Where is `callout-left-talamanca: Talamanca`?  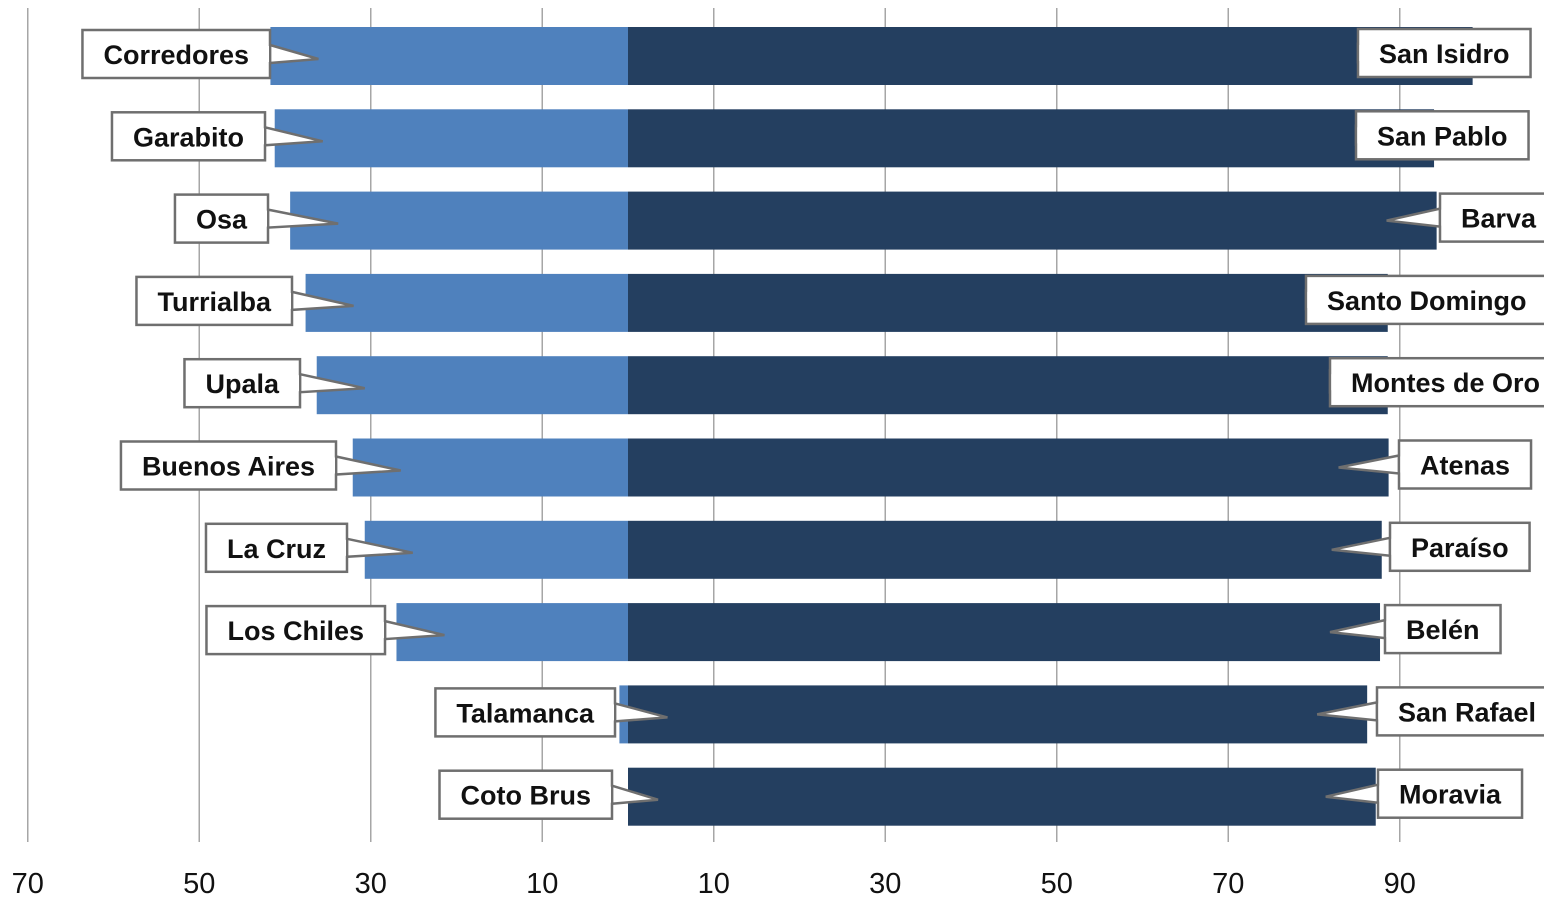
callout-left-talamanca: Talamanca is located at coordinates (551, 712).